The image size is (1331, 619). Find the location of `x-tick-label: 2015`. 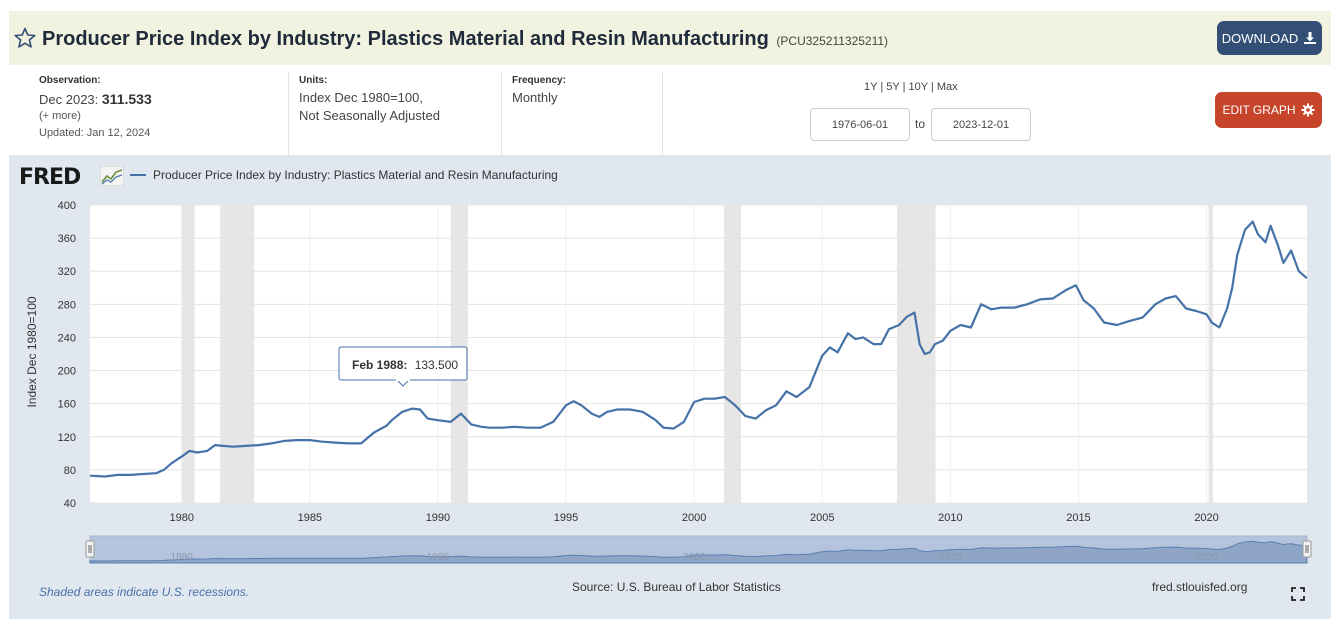

x-tick-label: 2015 is located at coordinates (1078, 518).